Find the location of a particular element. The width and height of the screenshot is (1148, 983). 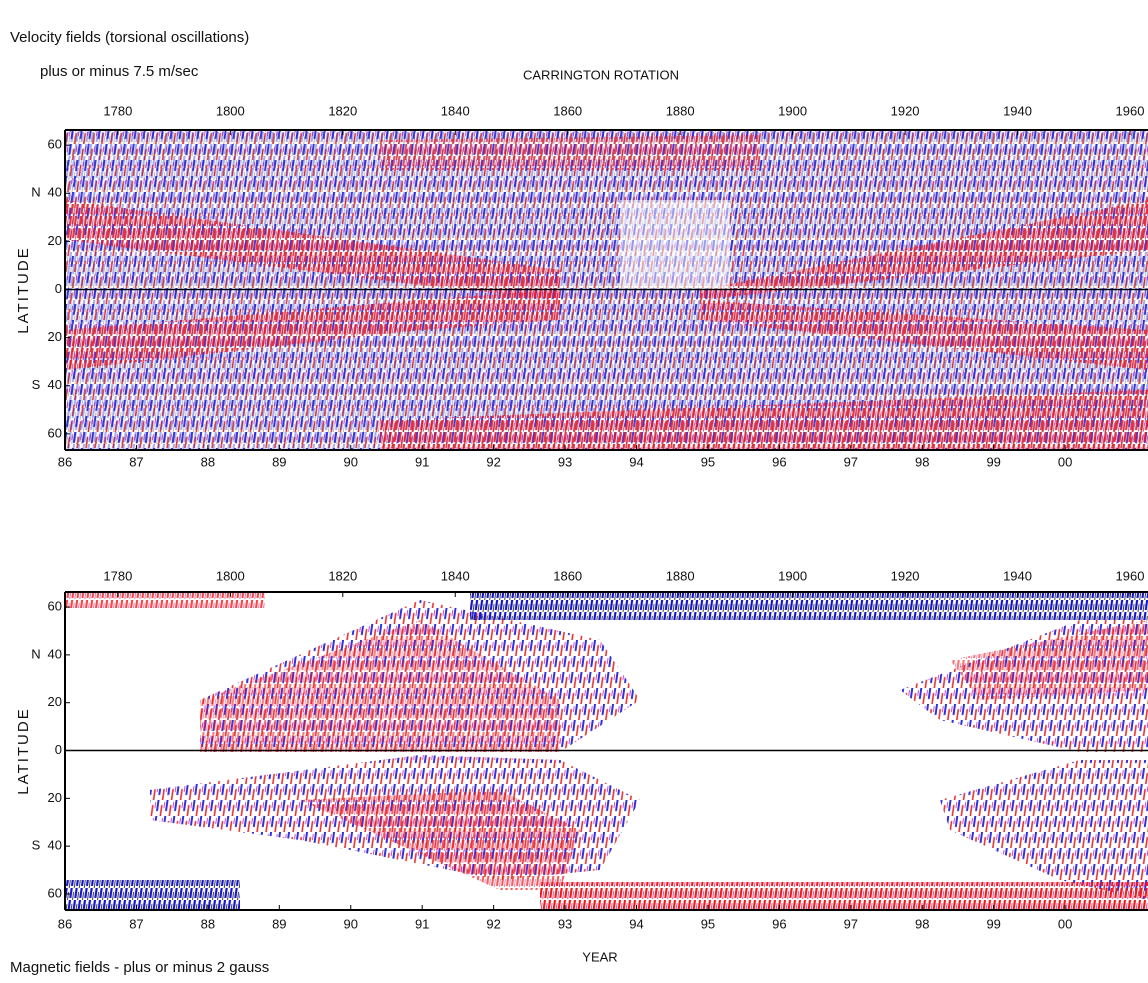

chart-title: Magnetic fields - plus or minus 2 gauss is located at coordinates (139, 967).